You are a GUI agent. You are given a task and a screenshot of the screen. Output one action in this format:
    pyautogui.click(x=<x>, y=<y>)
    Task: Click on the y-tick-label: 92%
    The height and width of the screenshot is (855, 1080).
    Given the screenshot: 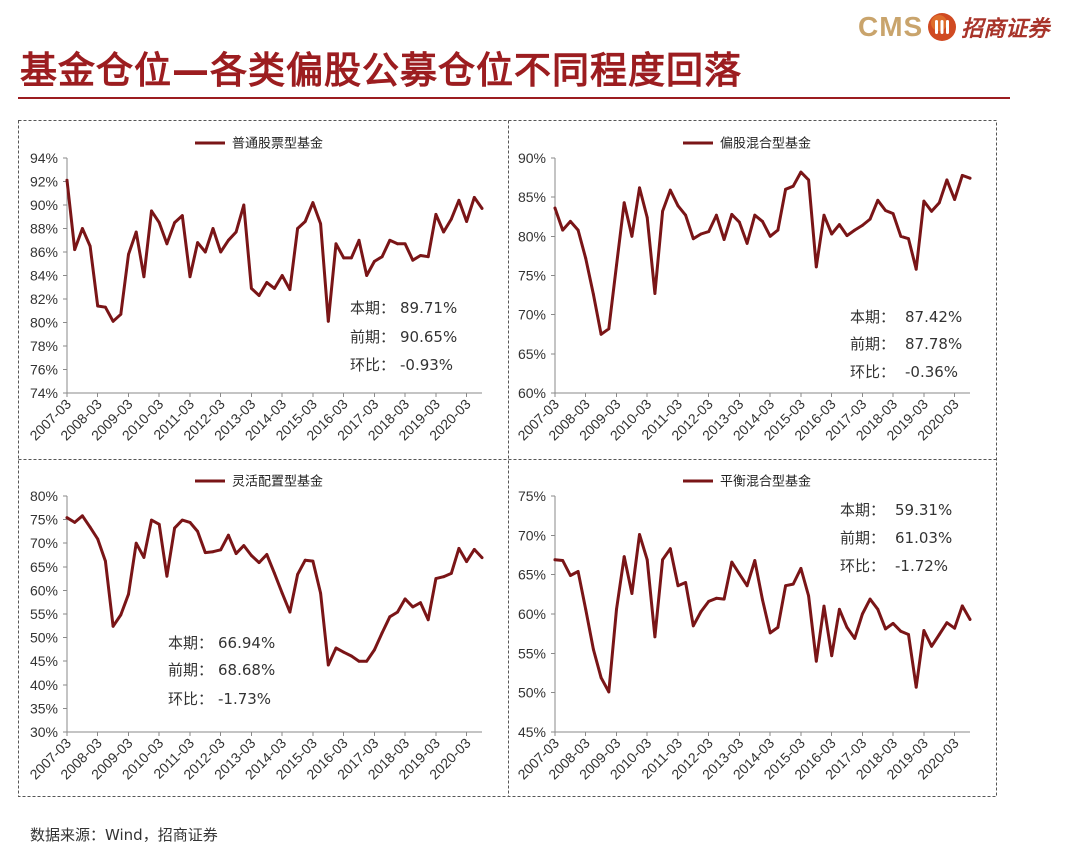 What is the action you would take?
    pyautogui.click(x=44, y=182)
    